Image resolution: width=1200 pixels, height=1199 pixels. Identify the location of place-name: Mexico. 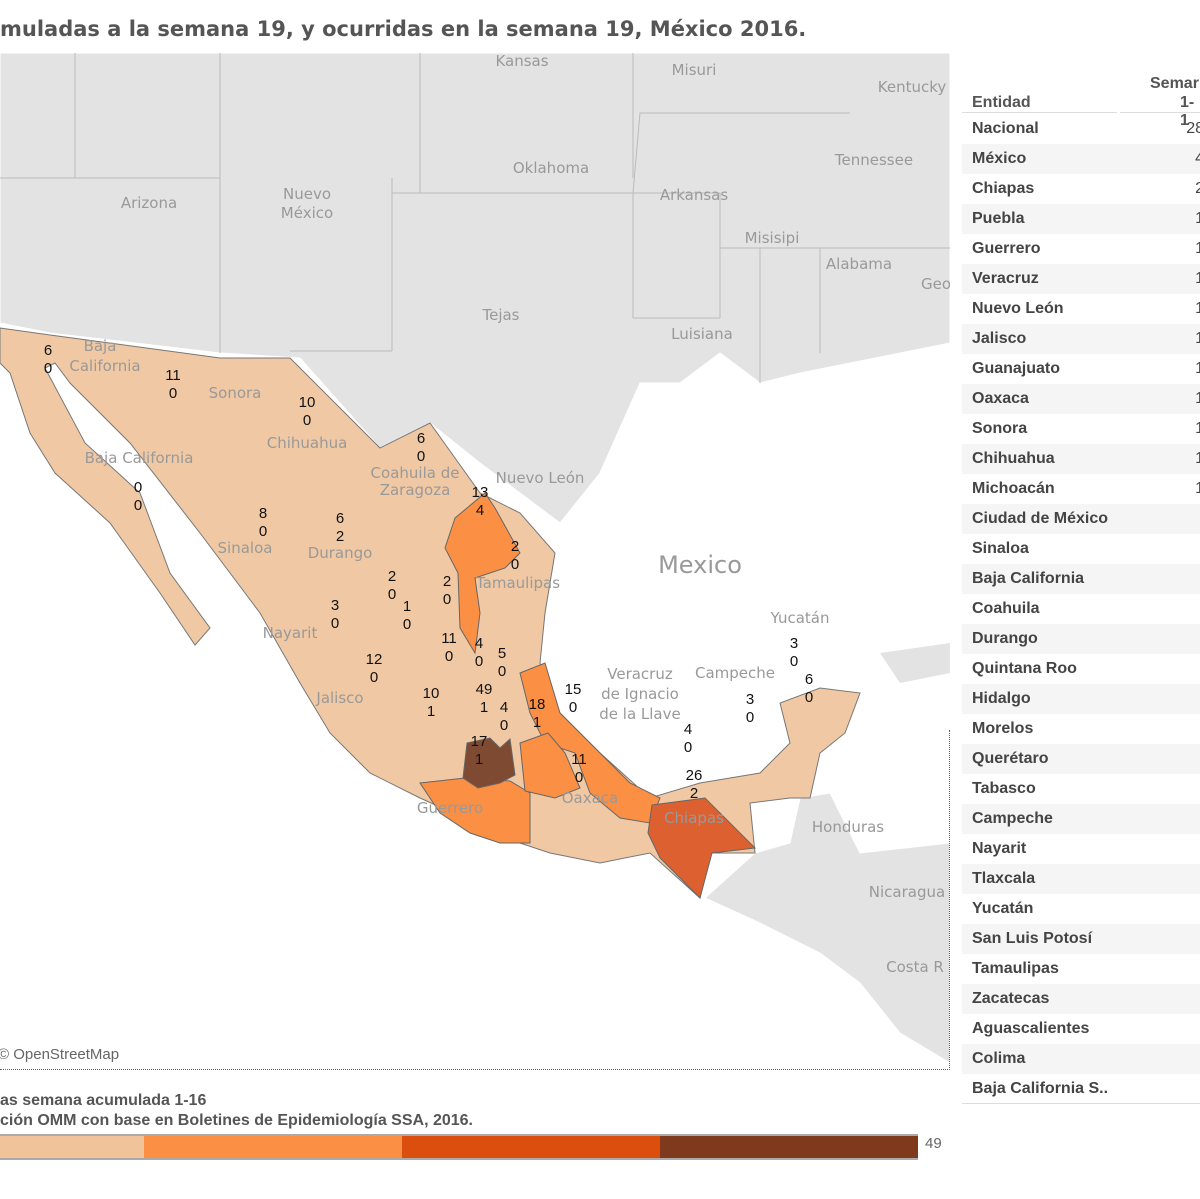
(700, 565).